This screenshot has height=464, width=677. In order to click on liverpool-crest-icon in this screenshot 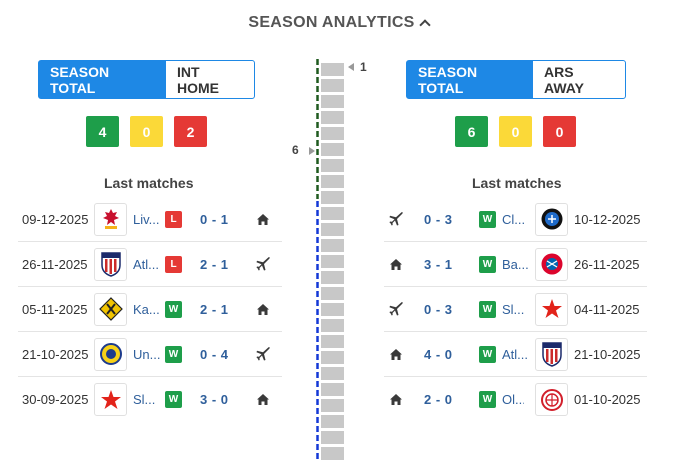, I will do `click(110, 219)`.